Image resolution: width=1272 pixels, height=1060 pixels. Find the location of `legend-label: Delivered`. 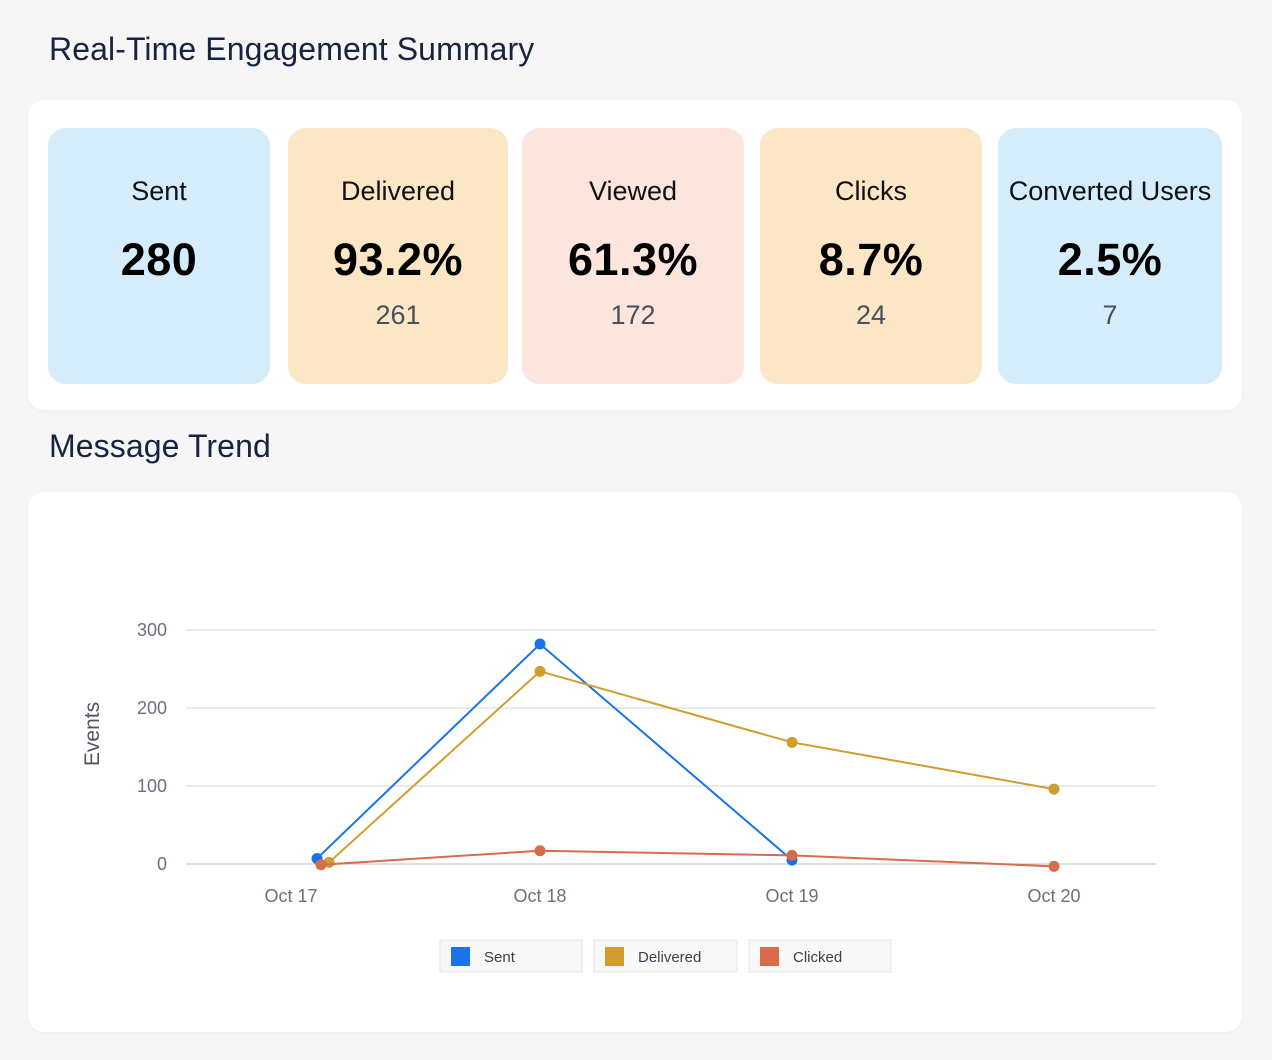

legend-label: Delivered is located at coordinates (669, 957).